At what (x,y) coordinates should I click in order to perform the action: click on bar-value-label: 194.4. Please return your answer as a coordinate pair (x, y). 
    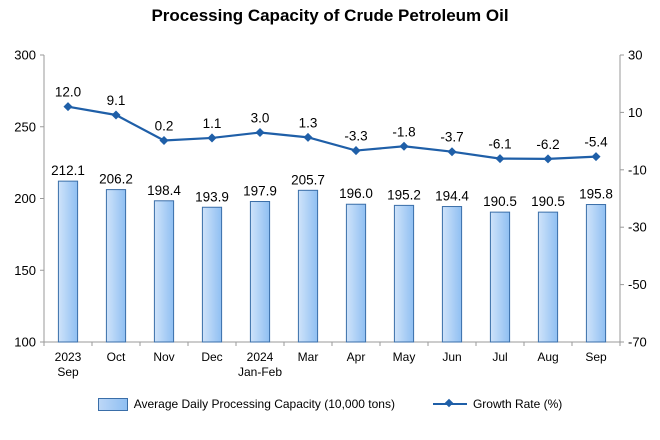
    Looking at the image, I should click on (452, 196).